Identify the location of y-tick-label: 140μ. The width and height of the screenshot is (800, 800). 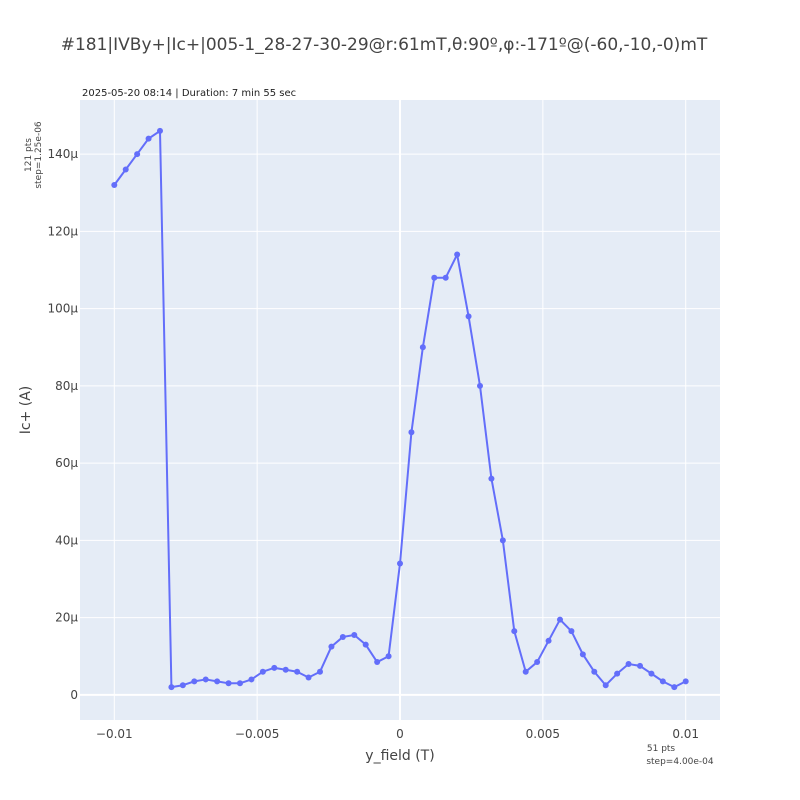
(62, 154).